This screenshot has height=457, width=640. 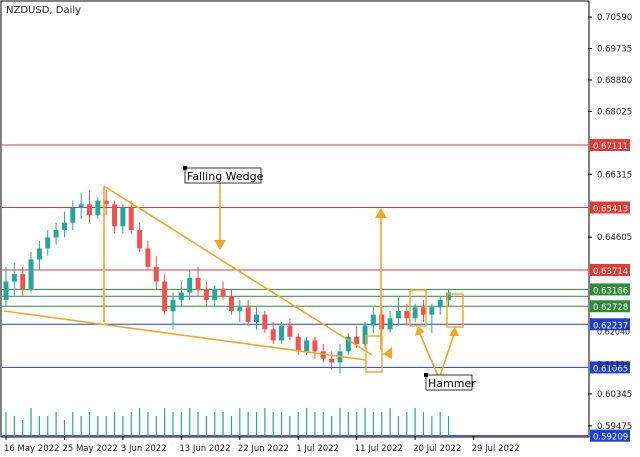 What do you see at coordinates (144, 449) in the screenshot?
I see `date-tick-label: 3 Jun 2022` at bounding box center [144, 449].